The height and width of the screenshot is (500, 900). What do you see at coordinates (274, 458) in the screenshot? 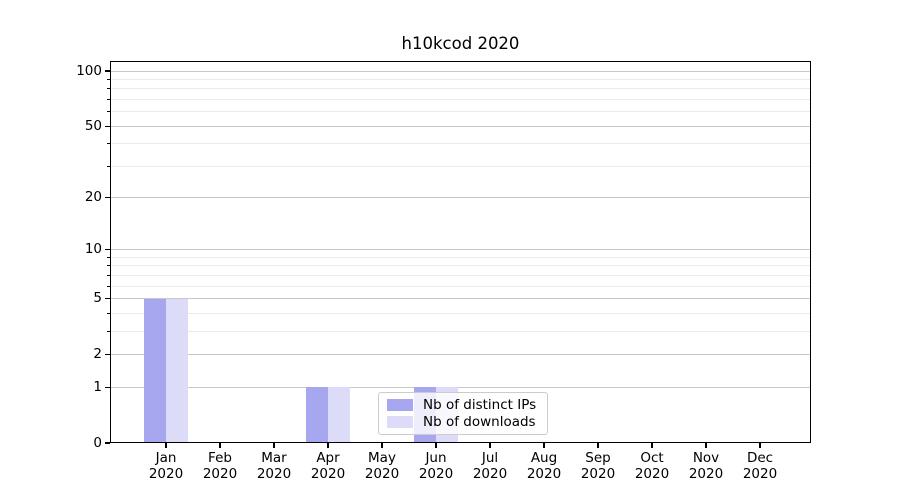
I see `x-tick-month: Mar` at bounding box center [274, 458].